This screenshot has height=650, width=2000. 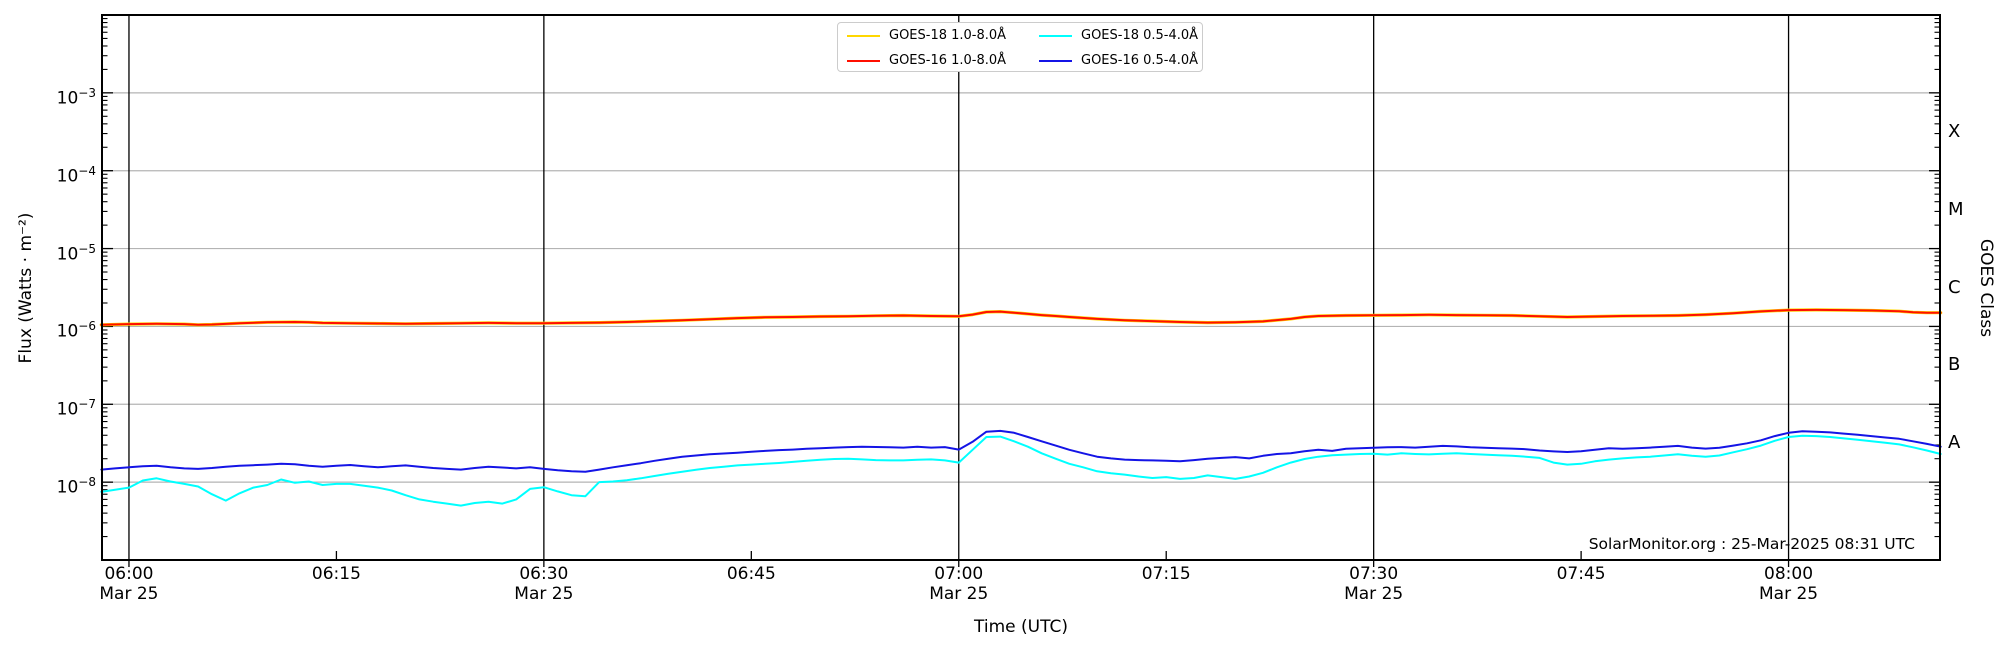 What do you see at coordinates (1140, 60) in the screenshot?
I see `legend-entry-label: GOES-16 0.5-4.0Å` at bounding box center [1140, 60].